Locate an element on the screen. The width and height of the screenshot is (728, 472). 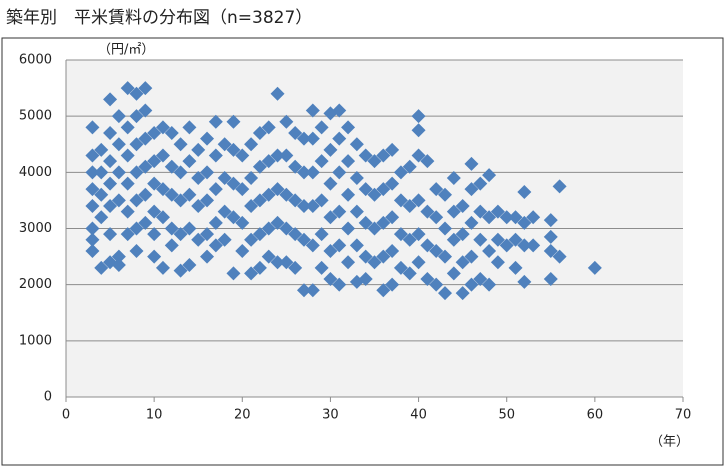
y-tick-label: 2000 is located at coordinates (35, 284).